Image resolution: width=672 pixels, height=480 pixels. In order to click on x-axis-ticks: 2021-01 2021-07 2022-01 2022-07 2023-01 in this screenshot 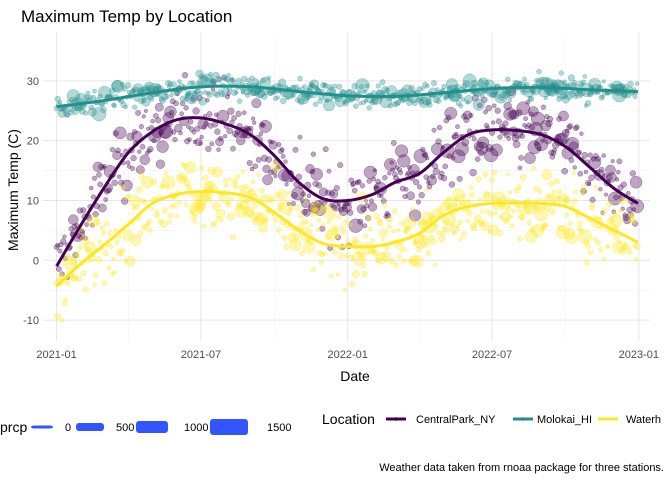, I will do `click(347, 355)`.